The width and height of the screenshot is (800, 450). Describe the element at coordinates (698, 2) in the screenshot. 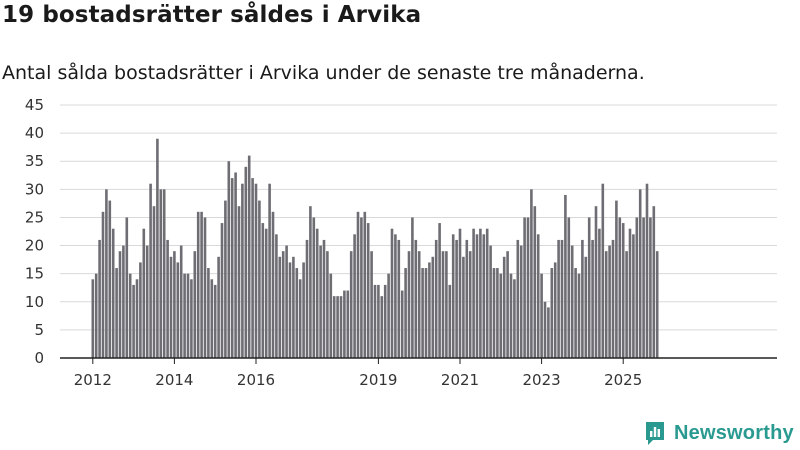

I see `highlight-data-label: 19` at that location.